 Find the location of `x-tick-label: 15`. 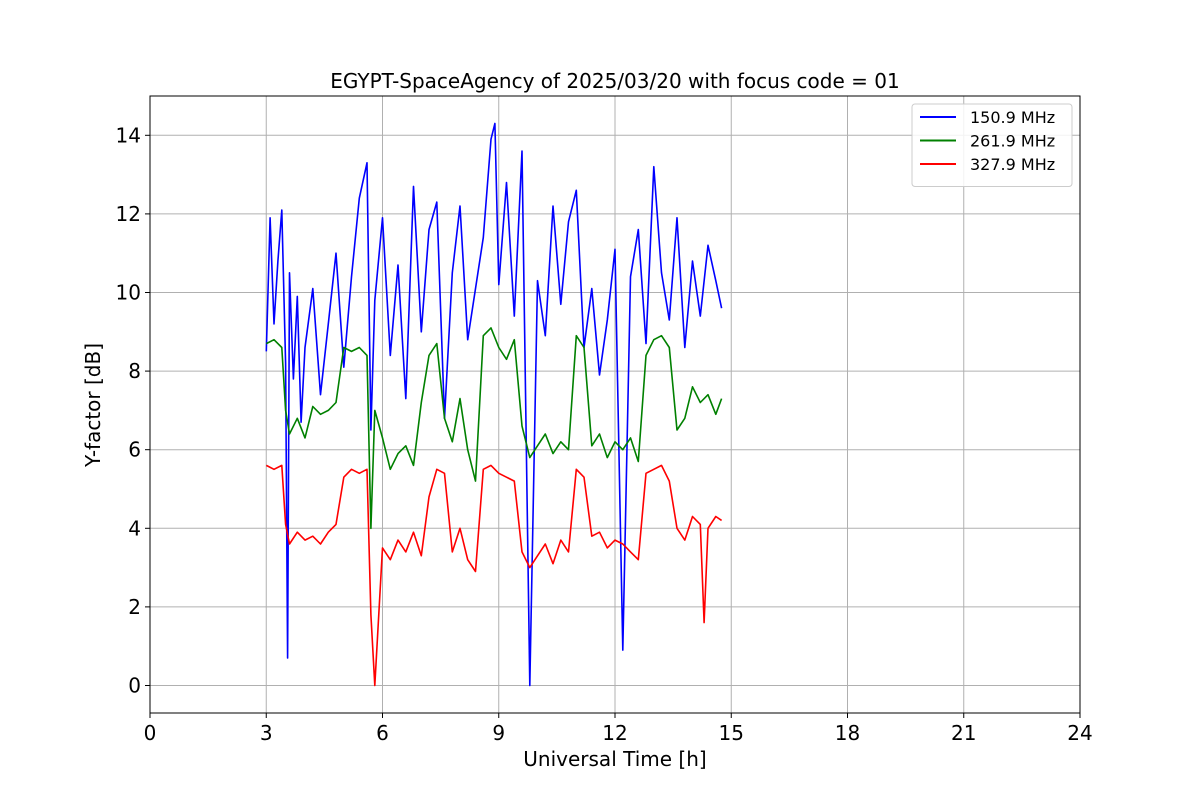

x-tick-label: 15 is located at coordinates (731, 733).